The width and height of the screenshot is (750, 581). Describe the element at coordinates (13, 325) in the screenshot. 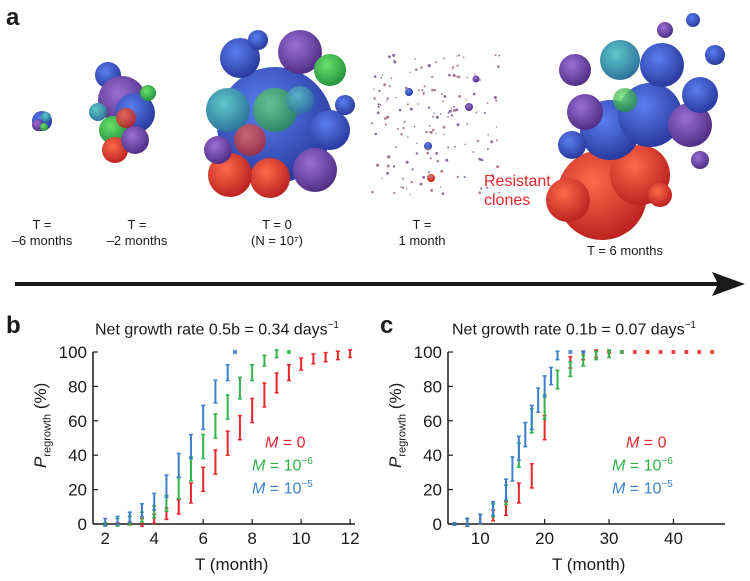

I see `panel-b-letter: b` at that location.